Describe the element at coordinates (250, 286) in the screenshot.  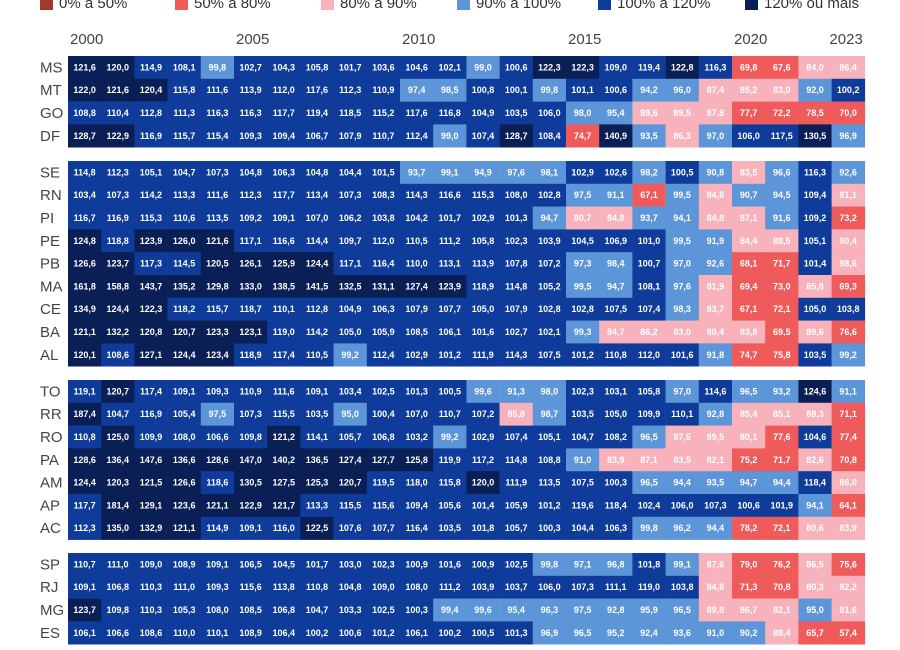
I see `cell-value: 133,0` at that location.